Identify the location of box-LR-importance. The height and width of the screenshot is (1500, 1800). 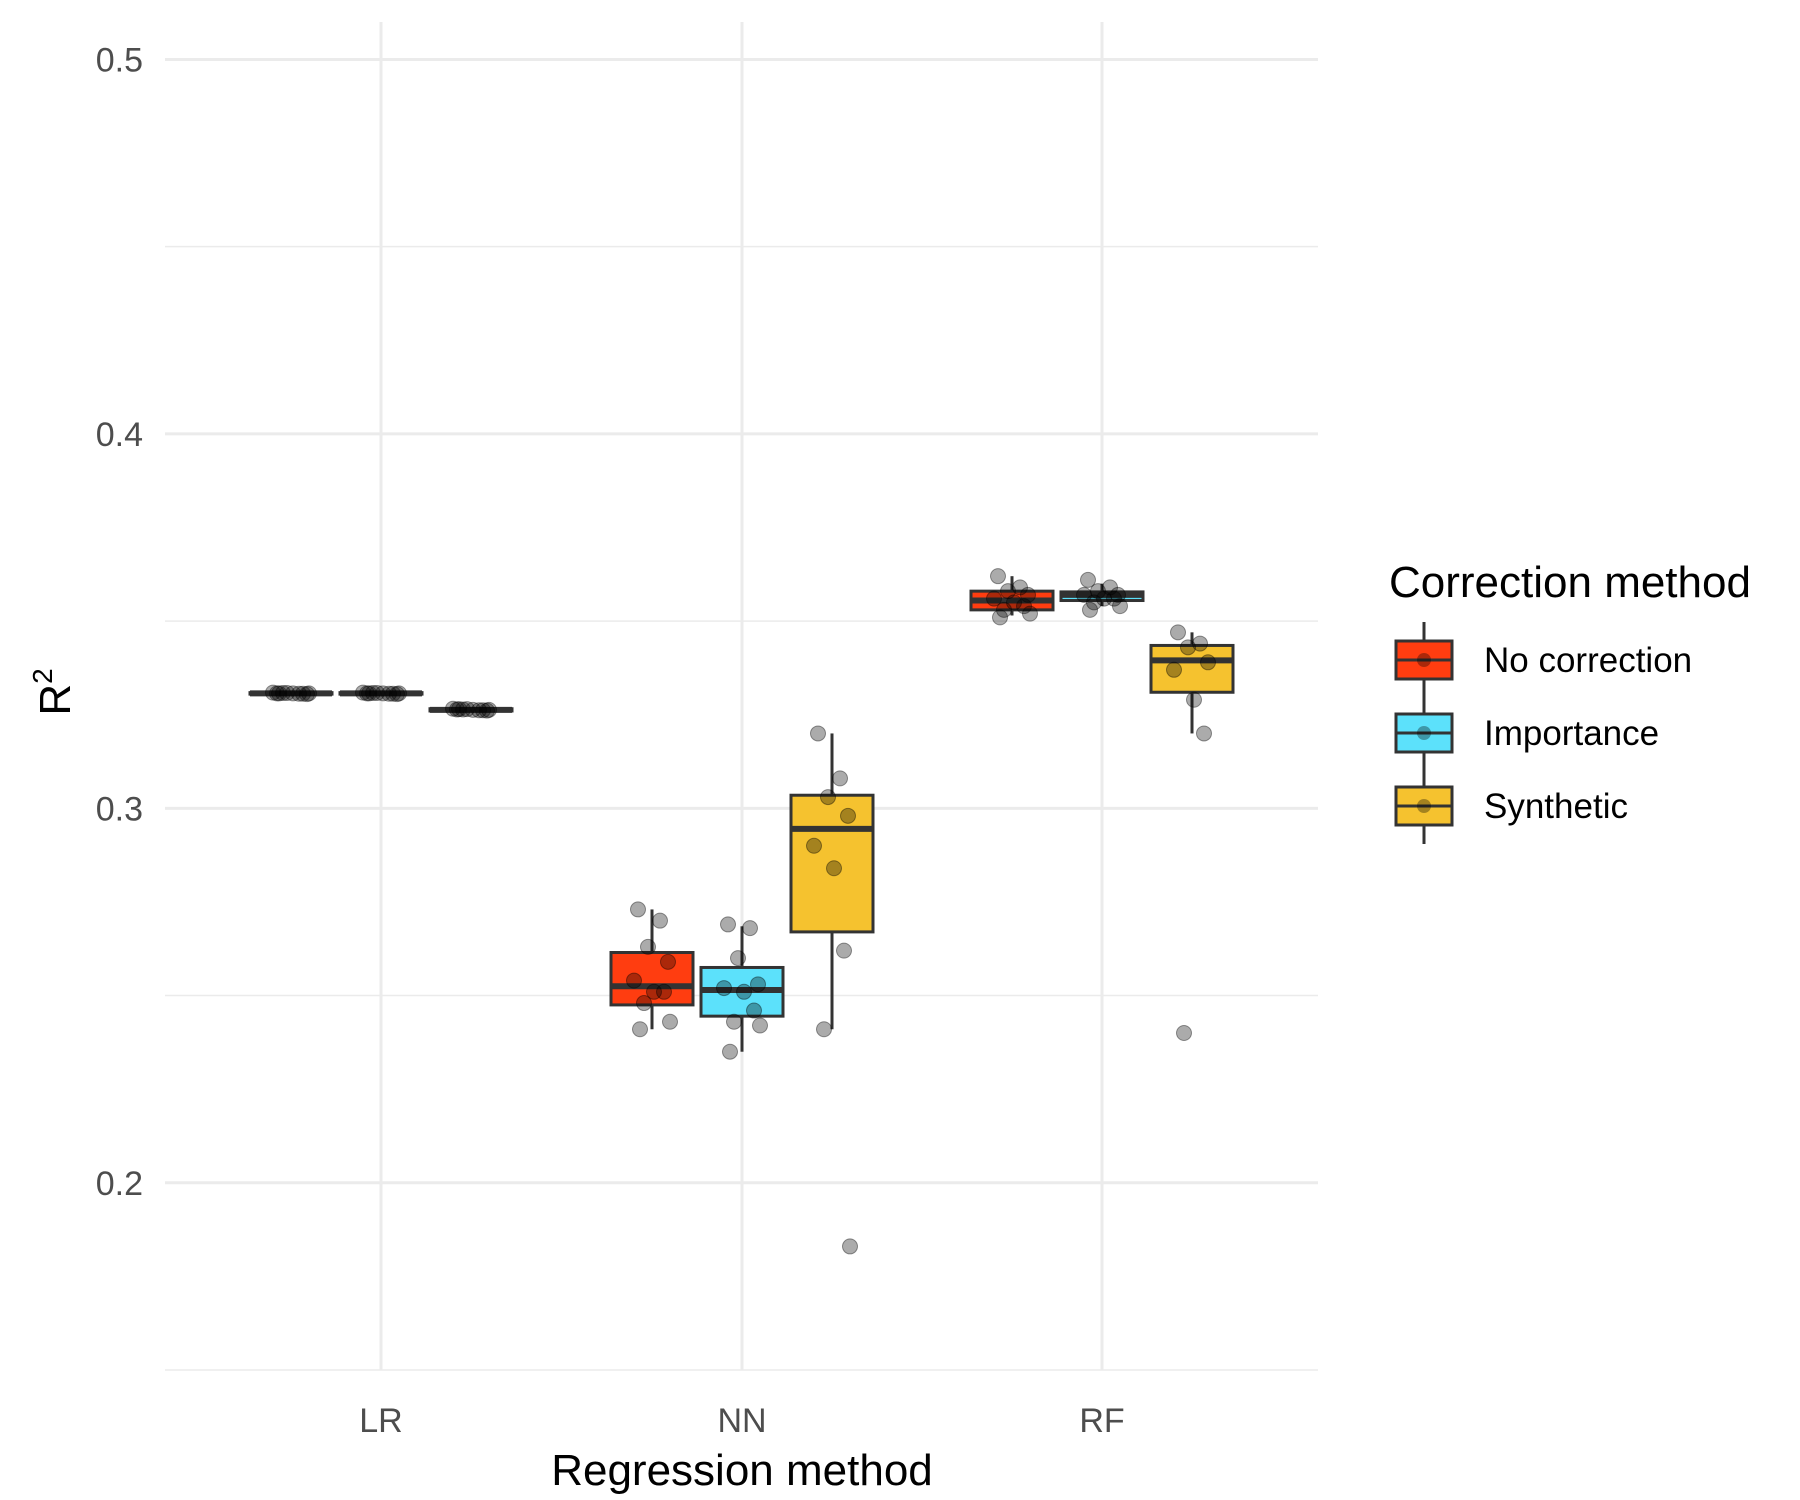
(381, 693).